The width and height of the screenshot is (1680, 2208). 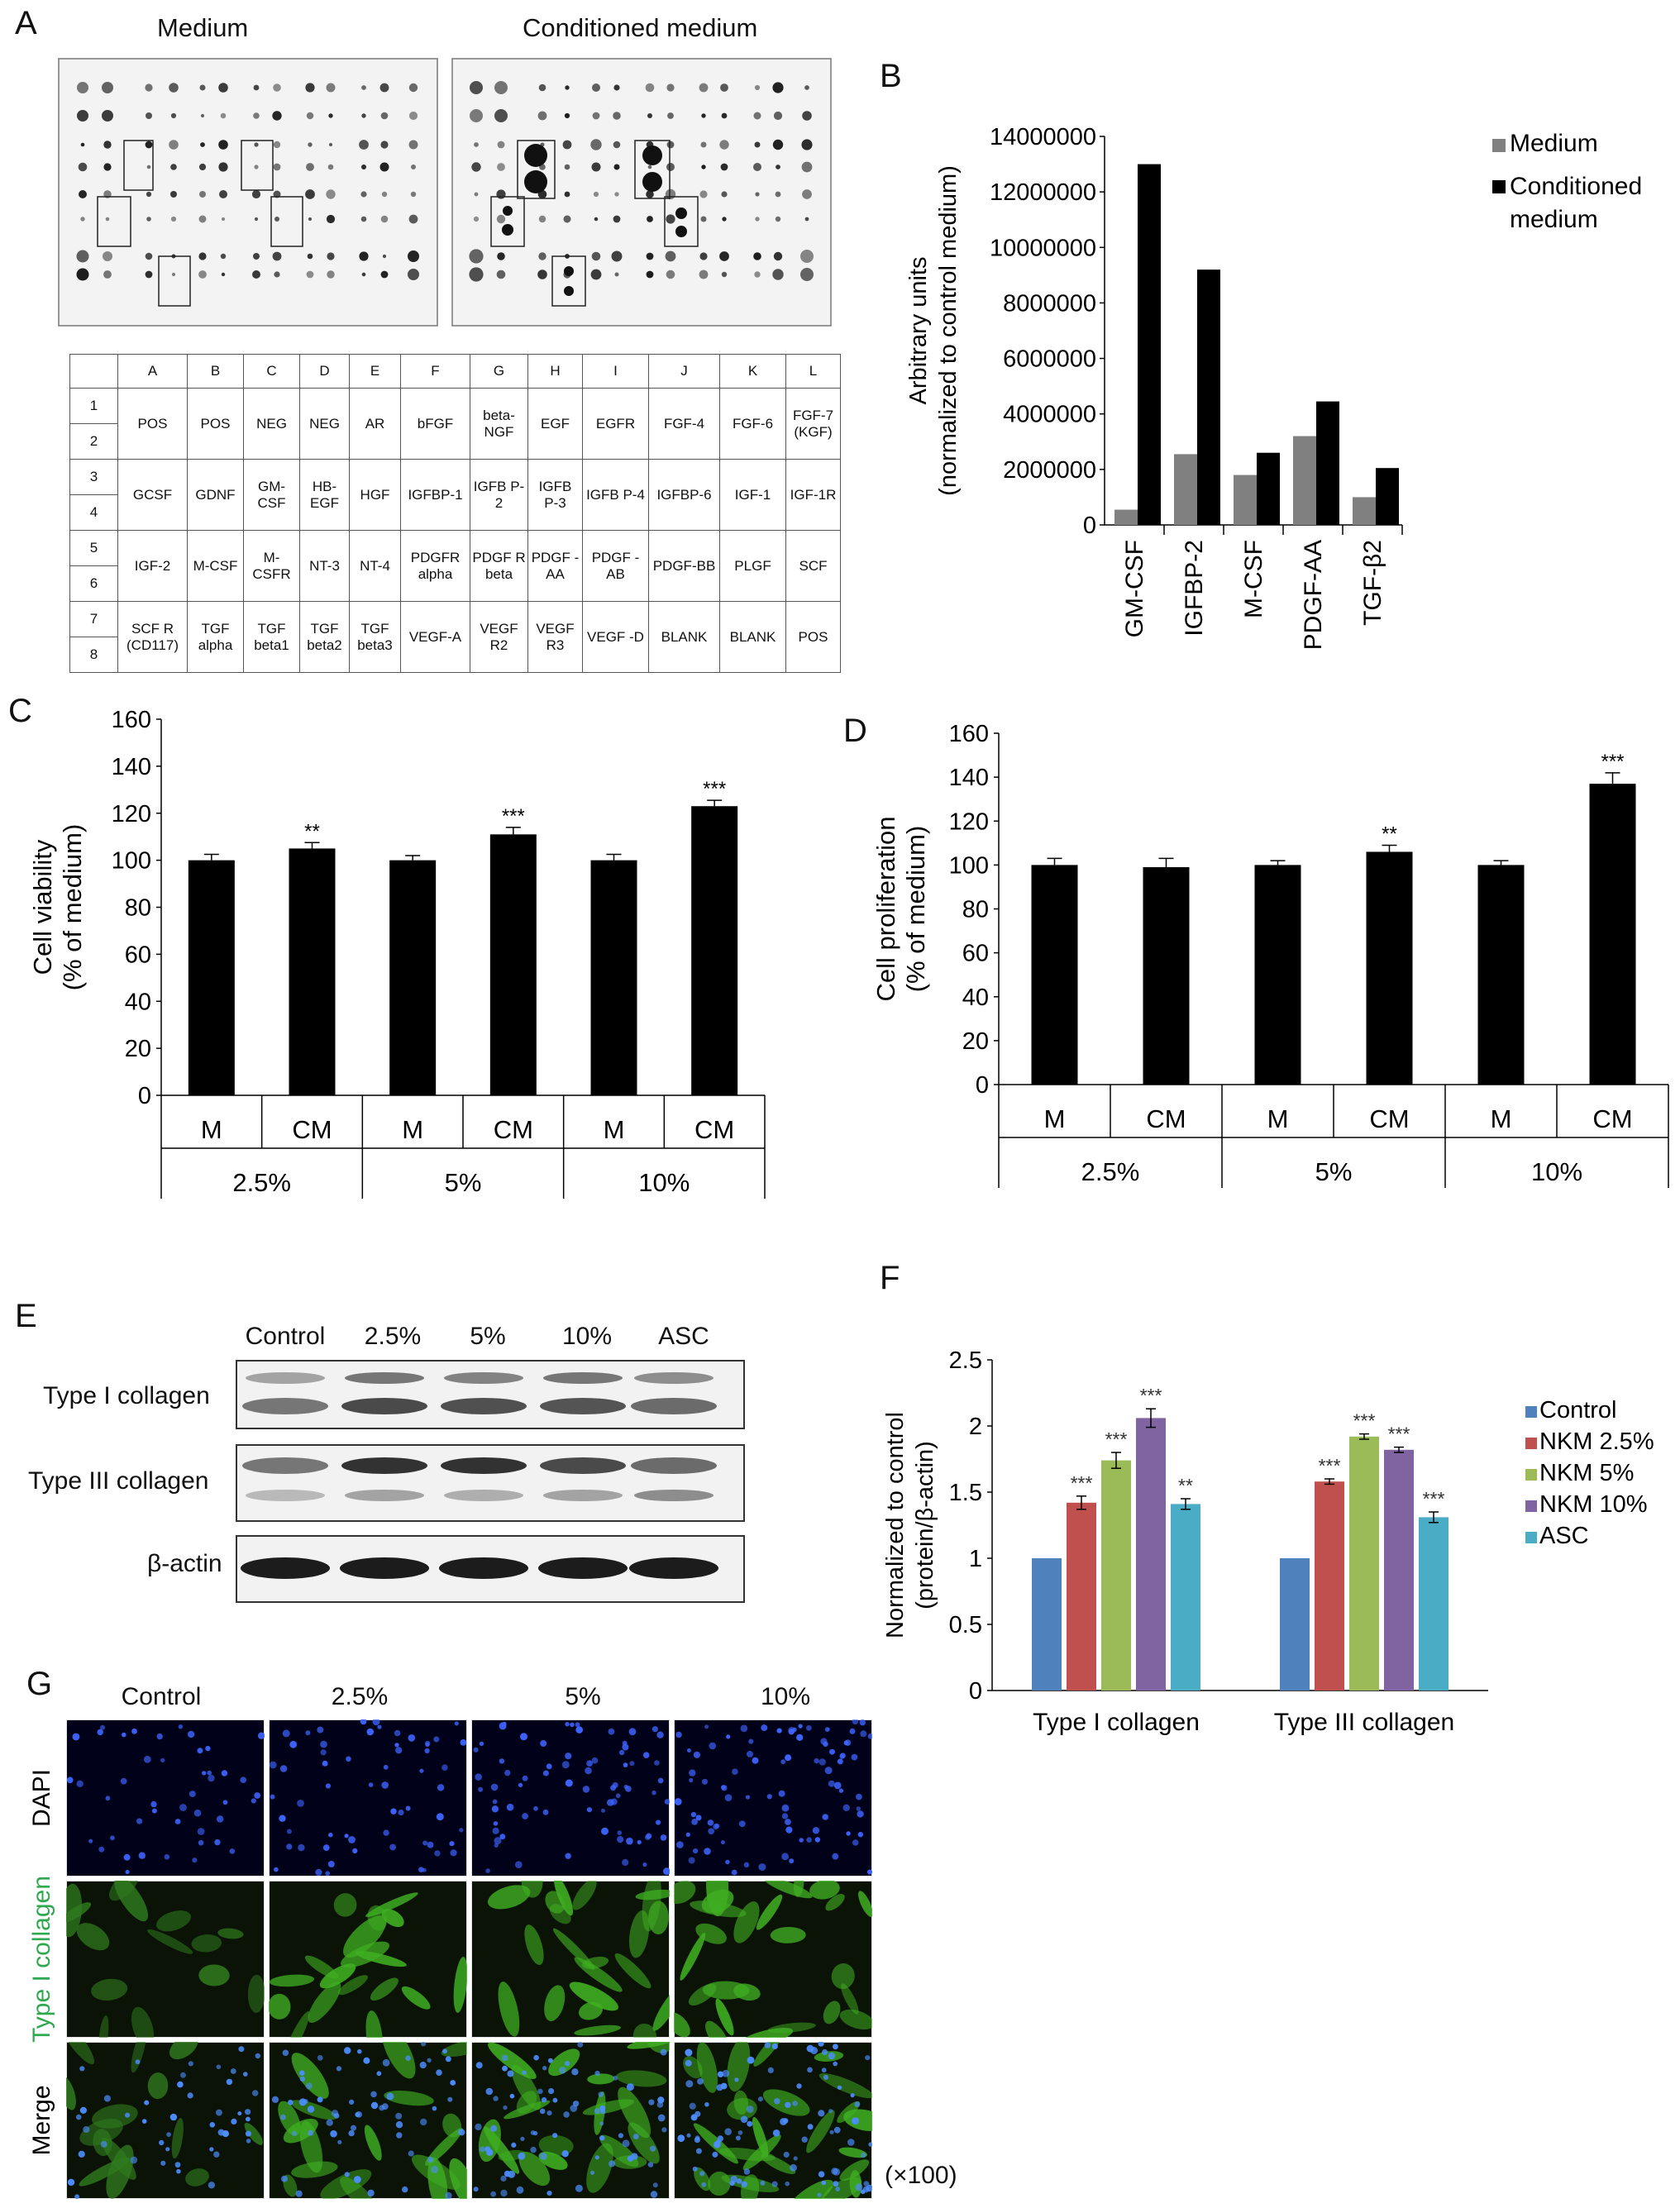 What do you see at coordinates (324, 637) in the screenshot?
I see `array-cell: TGF beta2` at bounding box center [324, 637].